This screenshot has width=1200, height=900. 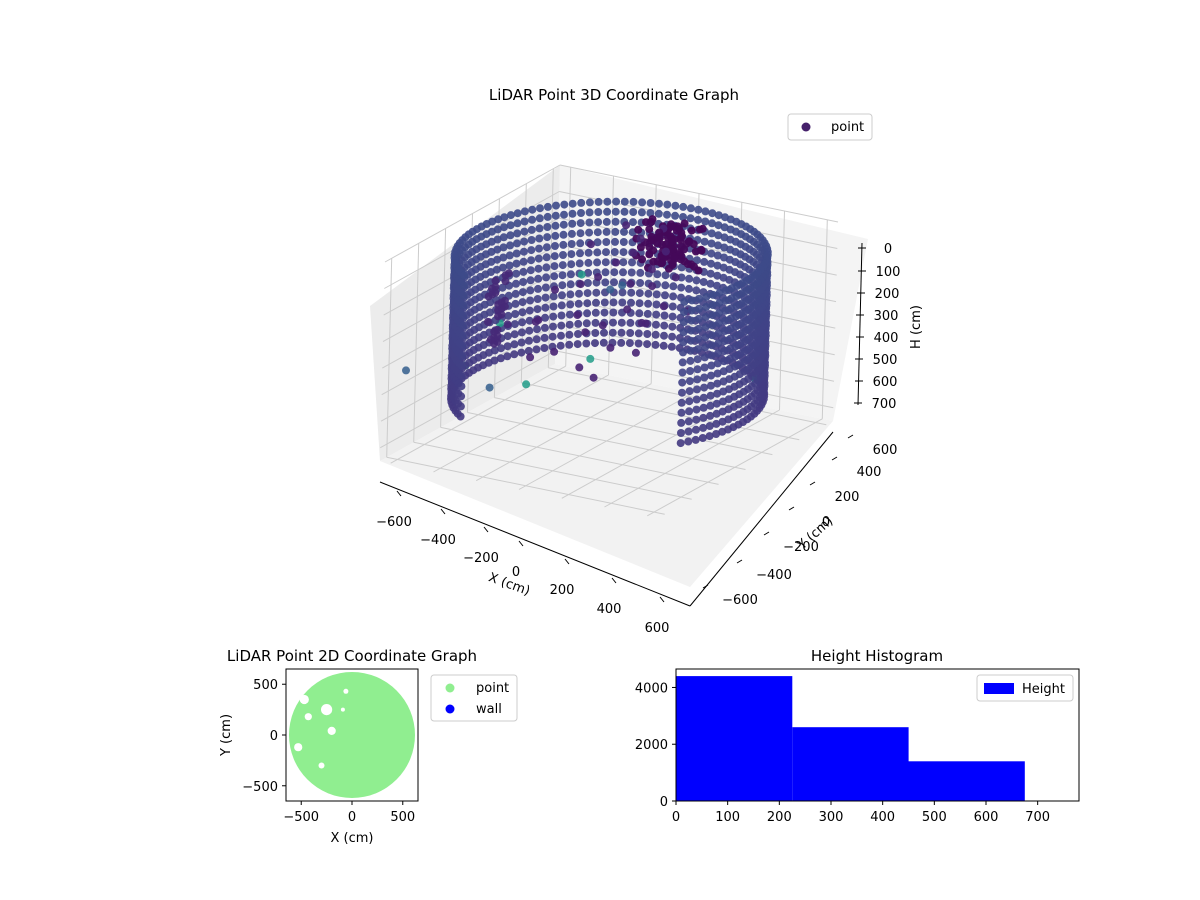 What do you see at coordinates (481, 558) in the screenshot?
I see `x-tick-label: −200` at bounding box center [481, 558].